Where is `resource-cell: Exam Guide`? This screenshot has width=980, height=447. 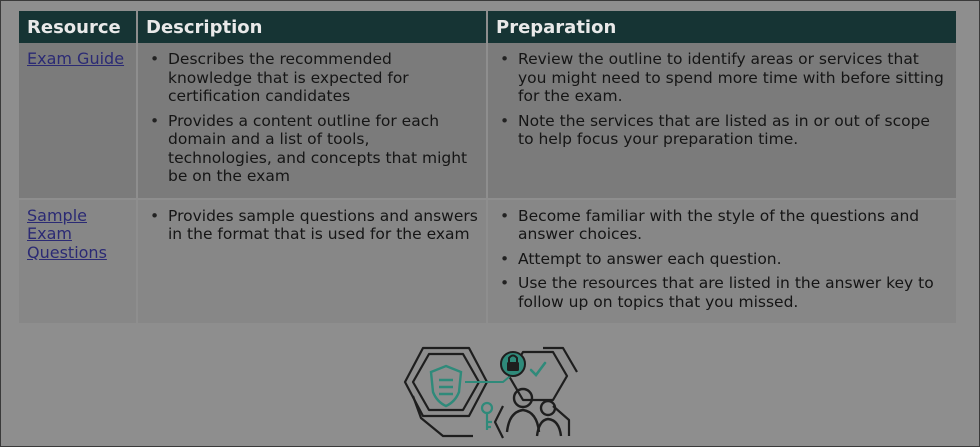
resource-cell: Exam Guide is located at coordinates (78, 121).